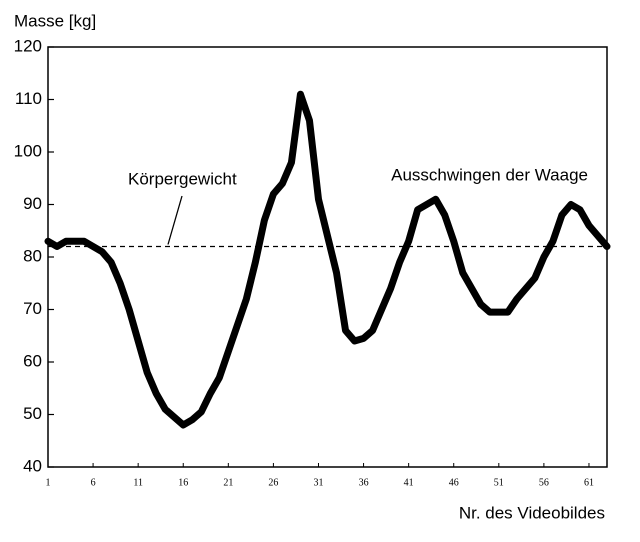  What do you see at coordinates (55, 20) in the screenshot?
I see `y-axis-label: Masse [kg]` at bounding box center [55, 20].